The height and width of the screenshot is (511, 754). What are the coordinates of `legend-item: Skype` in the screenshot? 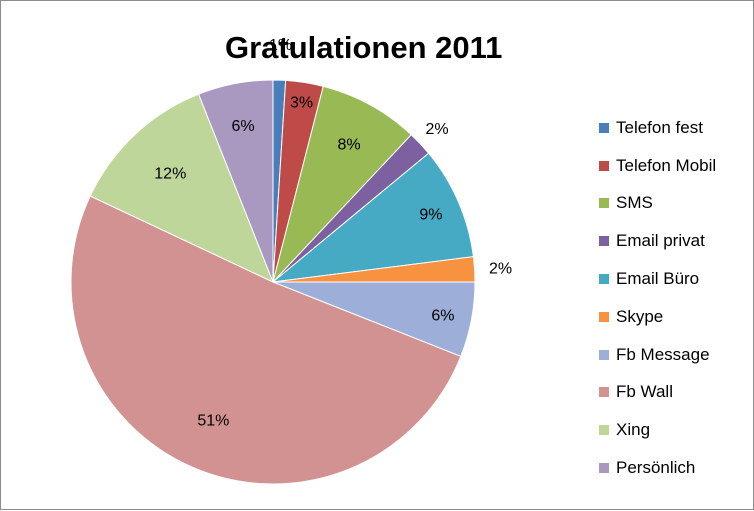 It's located at (674, 317).